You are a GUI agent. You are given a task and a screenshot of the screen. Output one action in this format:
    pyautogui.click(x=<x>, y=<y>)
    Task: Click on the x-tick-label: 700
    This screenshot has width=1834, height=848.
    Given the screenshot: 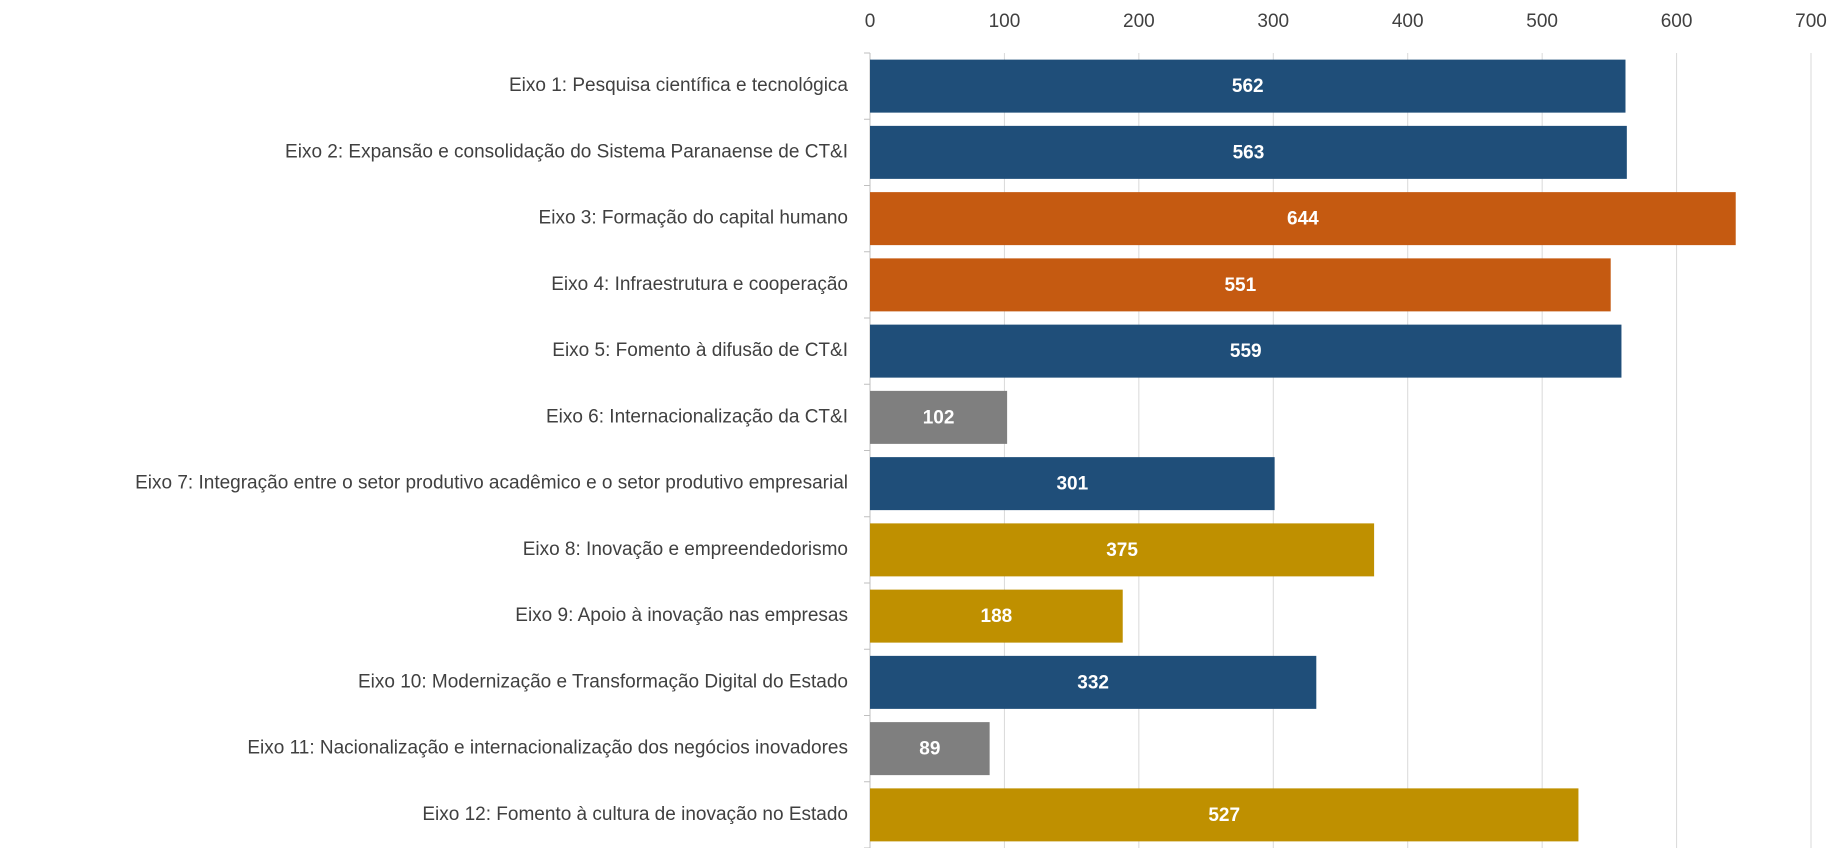 What is the action you would take?
    pyautogui.click(x=1811, y=21)
    